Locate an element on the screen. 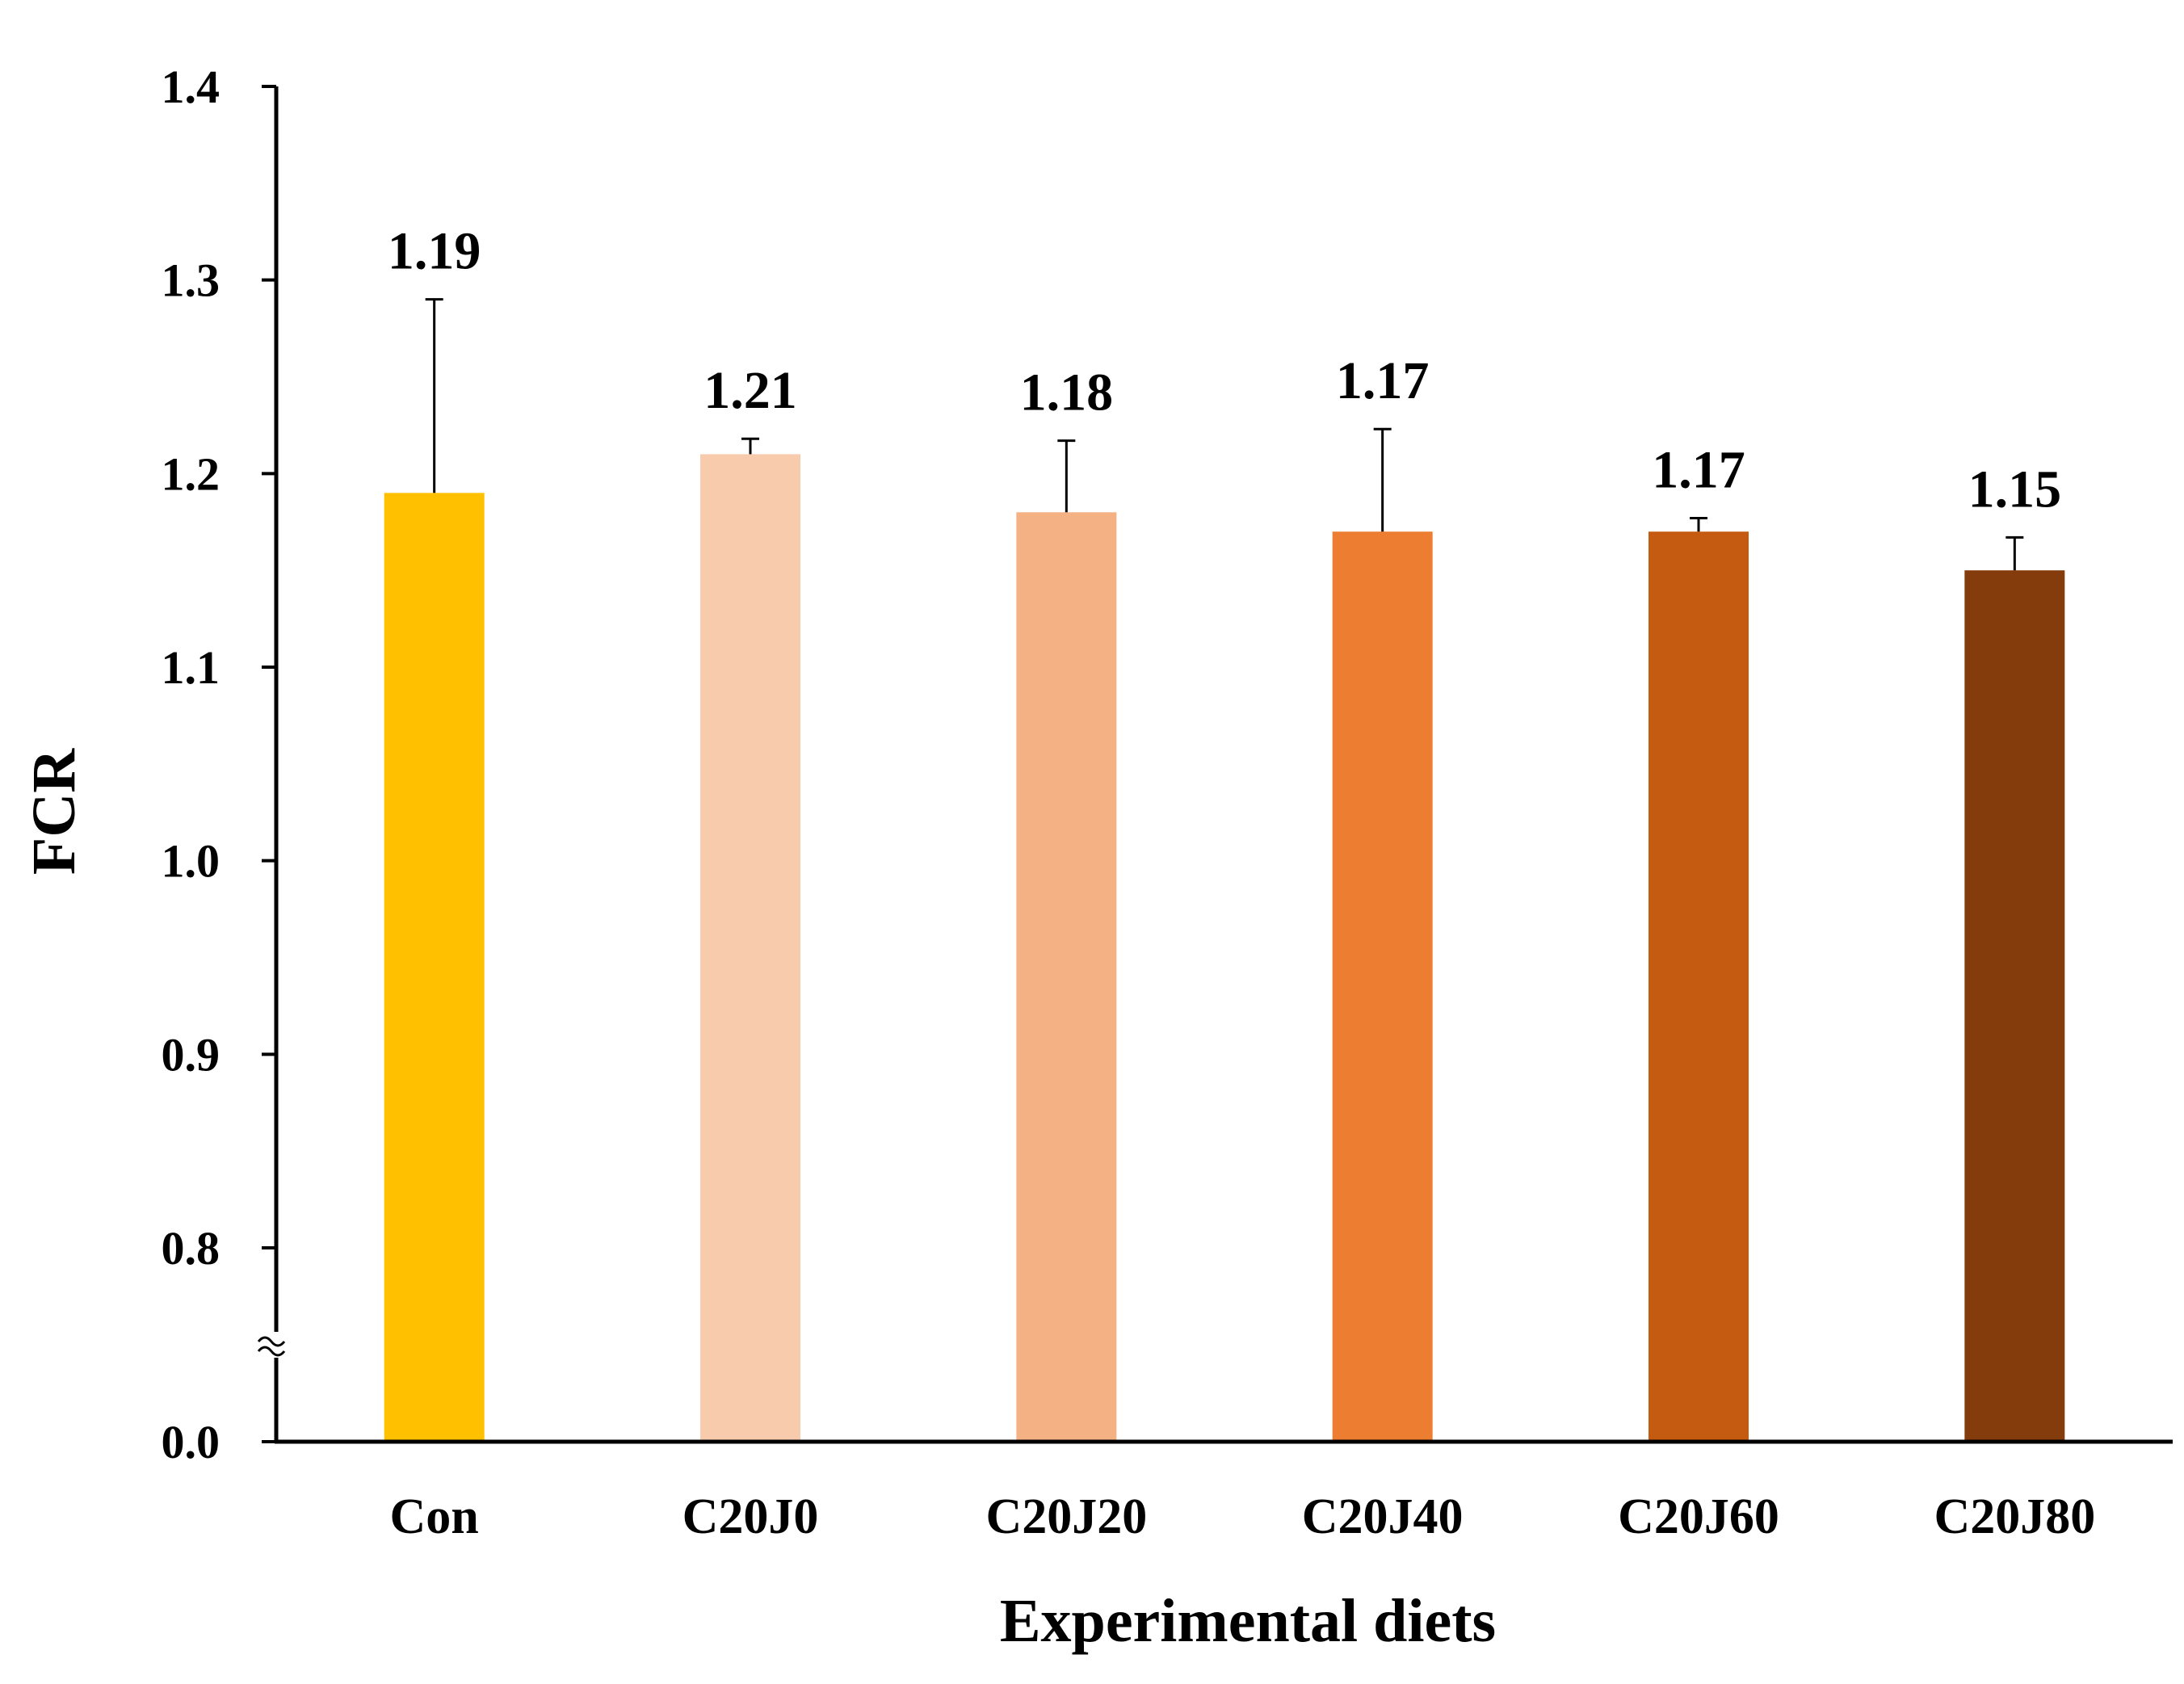  value-label-C20J60: 1.17 is located at coordinates (1698, 470).